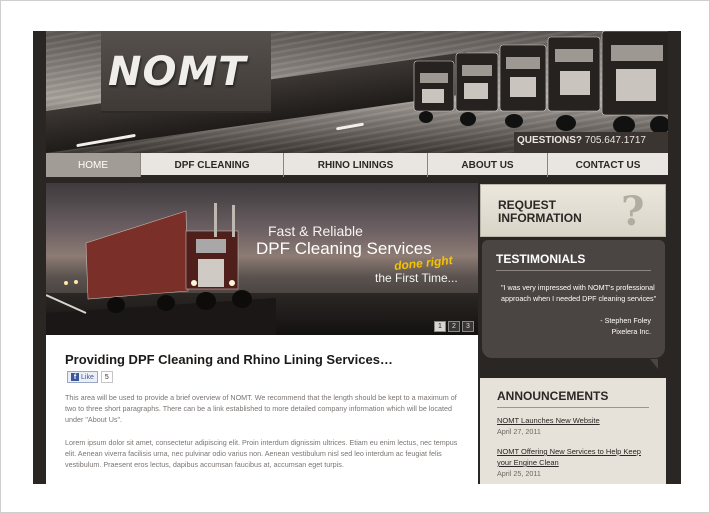 The width and height of the screenshot is (710, 513). I want to click on question-mark-icon: ?, so click(633, 211).